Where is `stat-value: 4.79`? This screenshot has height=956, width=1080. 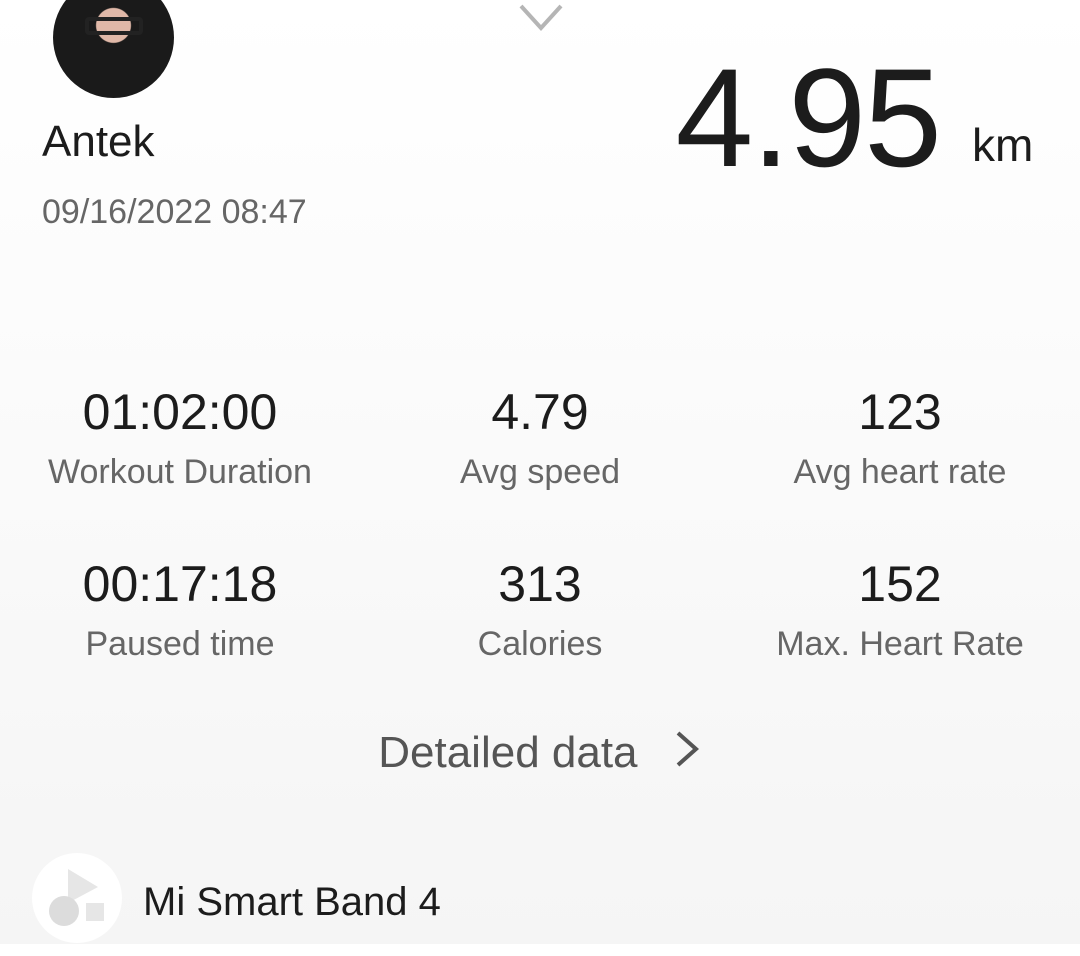
stat-value: 4.79 is located at coordinates (540, 412).